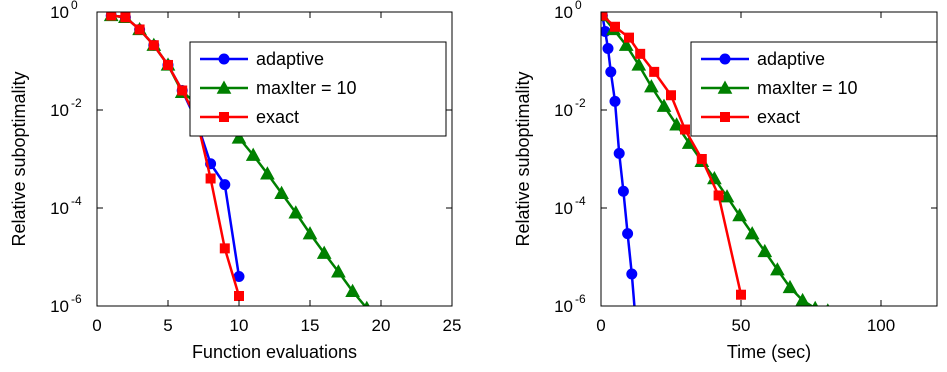  Describe the element at coordinates (76, 103) in the screenshot. I see `y-tick-exponent: -2` at that location.